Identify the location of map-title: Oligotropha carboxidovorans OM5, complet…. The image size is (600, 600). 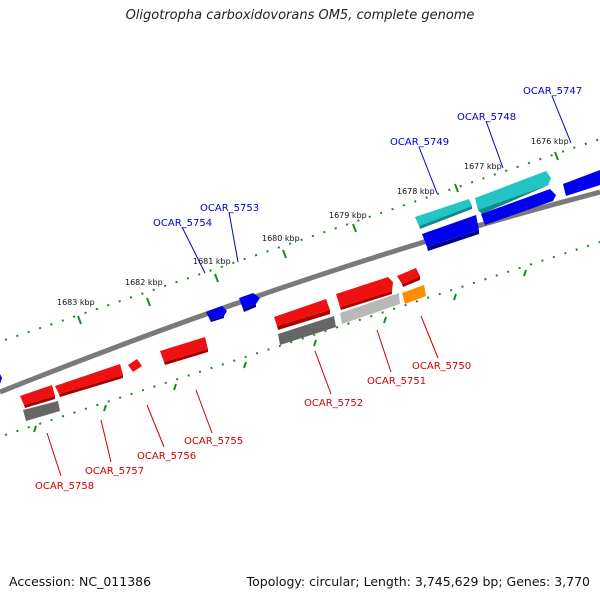
(300, 15).